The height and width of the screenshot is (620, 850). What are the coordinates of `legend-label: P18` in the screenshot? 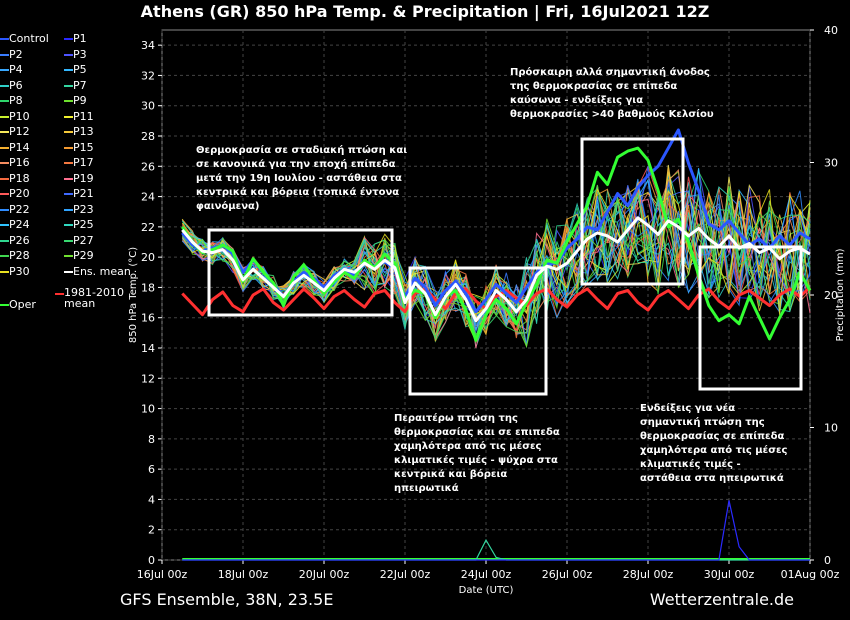 It's located at (19, 178).